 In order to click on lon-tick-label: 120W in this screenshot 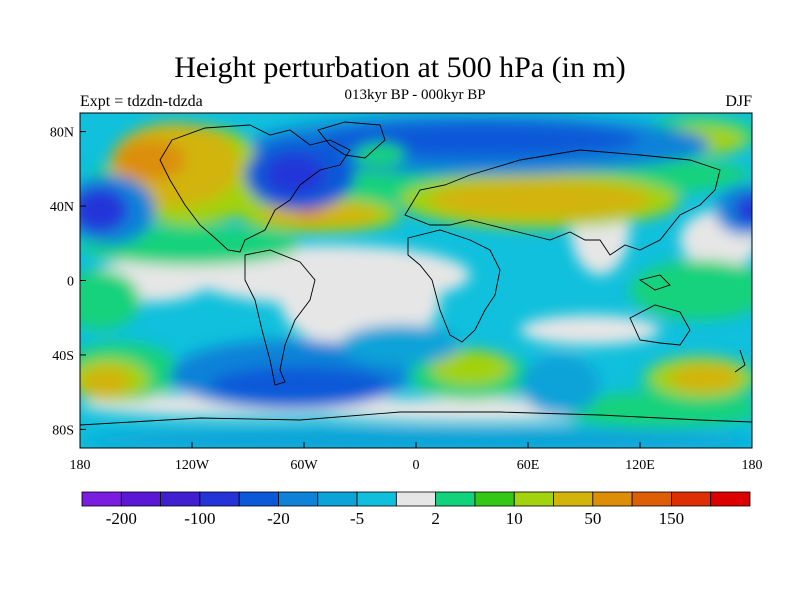, I will do `click(192, 465)`.